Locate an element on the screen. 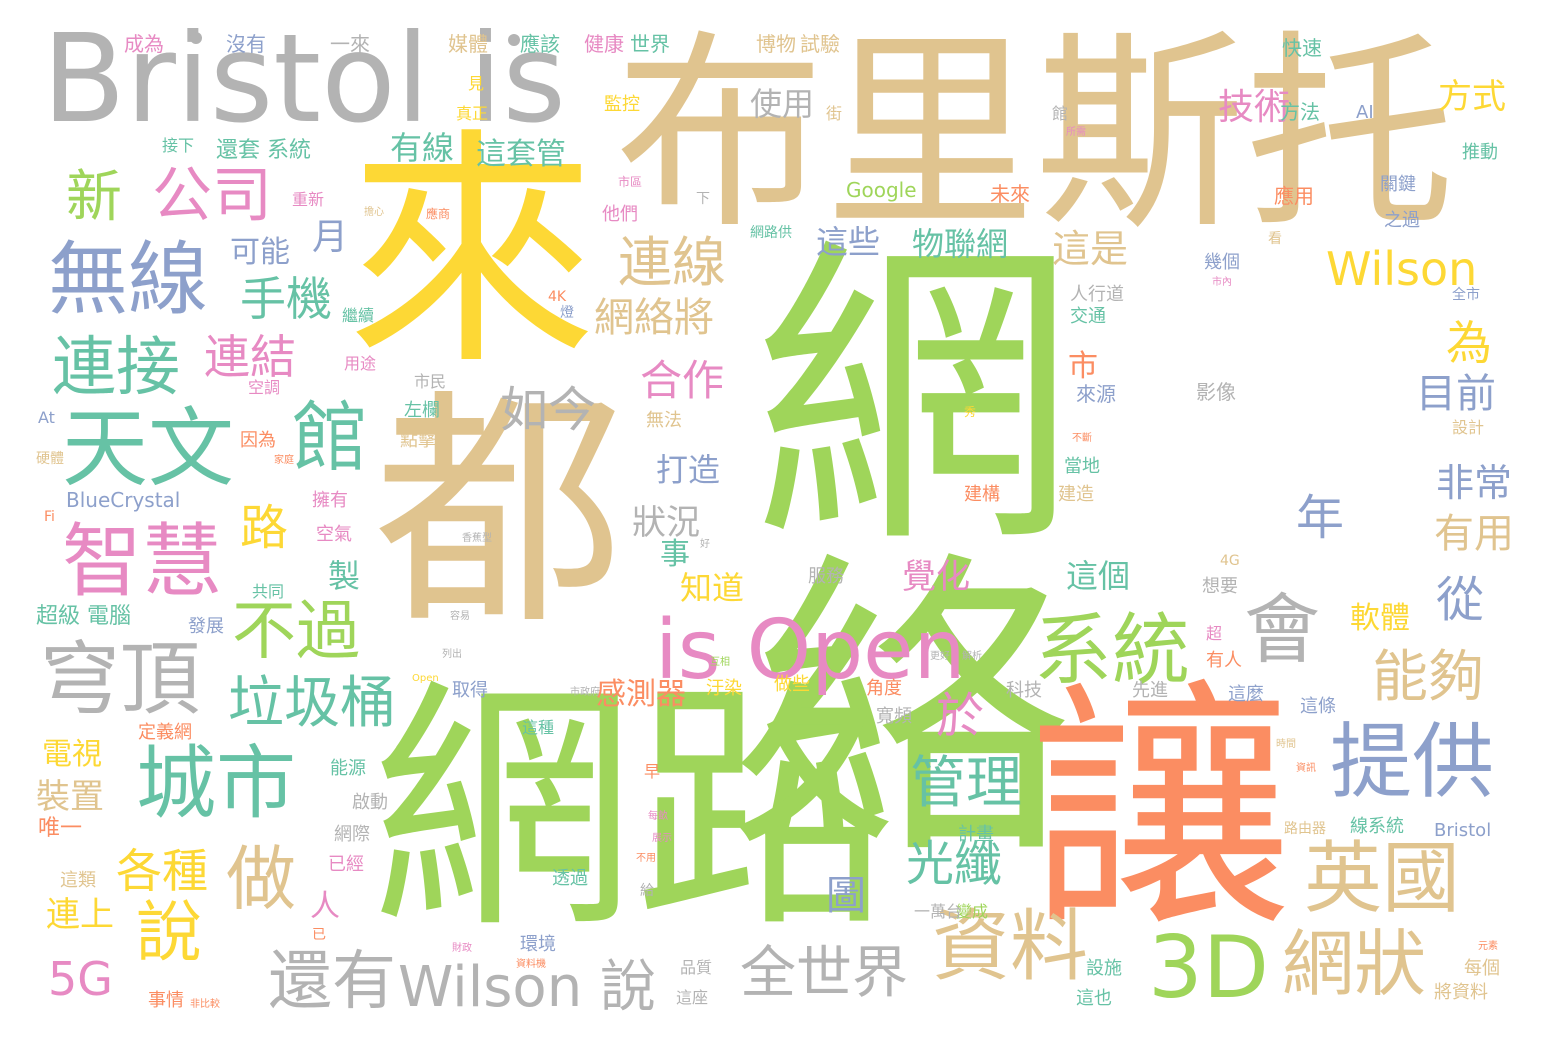 The height and width of the screenshot is (1052, 1548). word-fangshi: 方式 is located at coordinates (1472, 97).